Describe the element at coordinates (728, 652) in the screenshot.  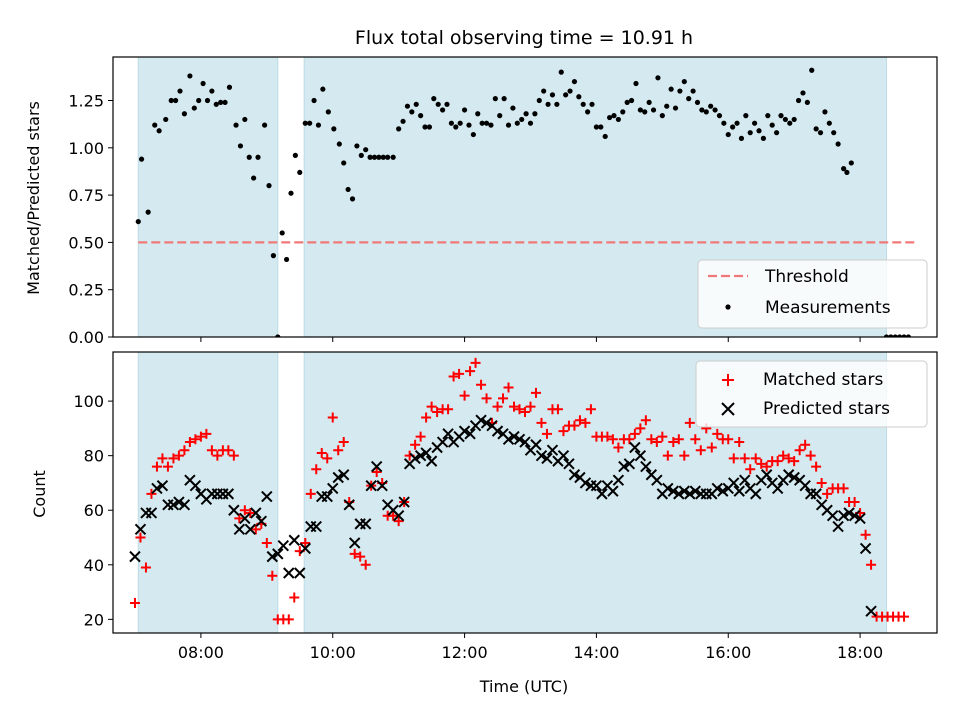
I see `x-tick-label: 16:00` at that location.